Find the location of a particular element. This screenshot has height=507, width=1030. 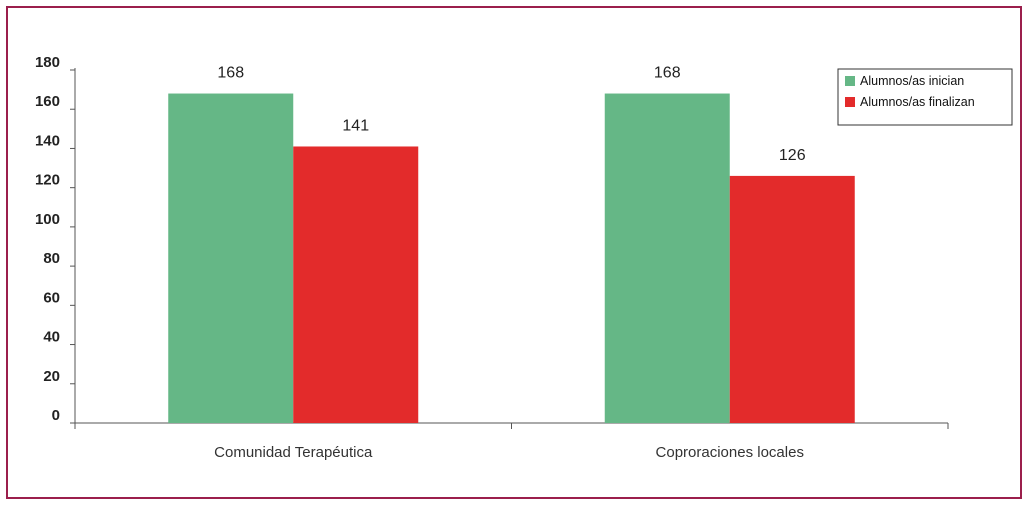

legend: Alumnos/as inician Alumnos/as finalizan is located at coordinates (925, 97).